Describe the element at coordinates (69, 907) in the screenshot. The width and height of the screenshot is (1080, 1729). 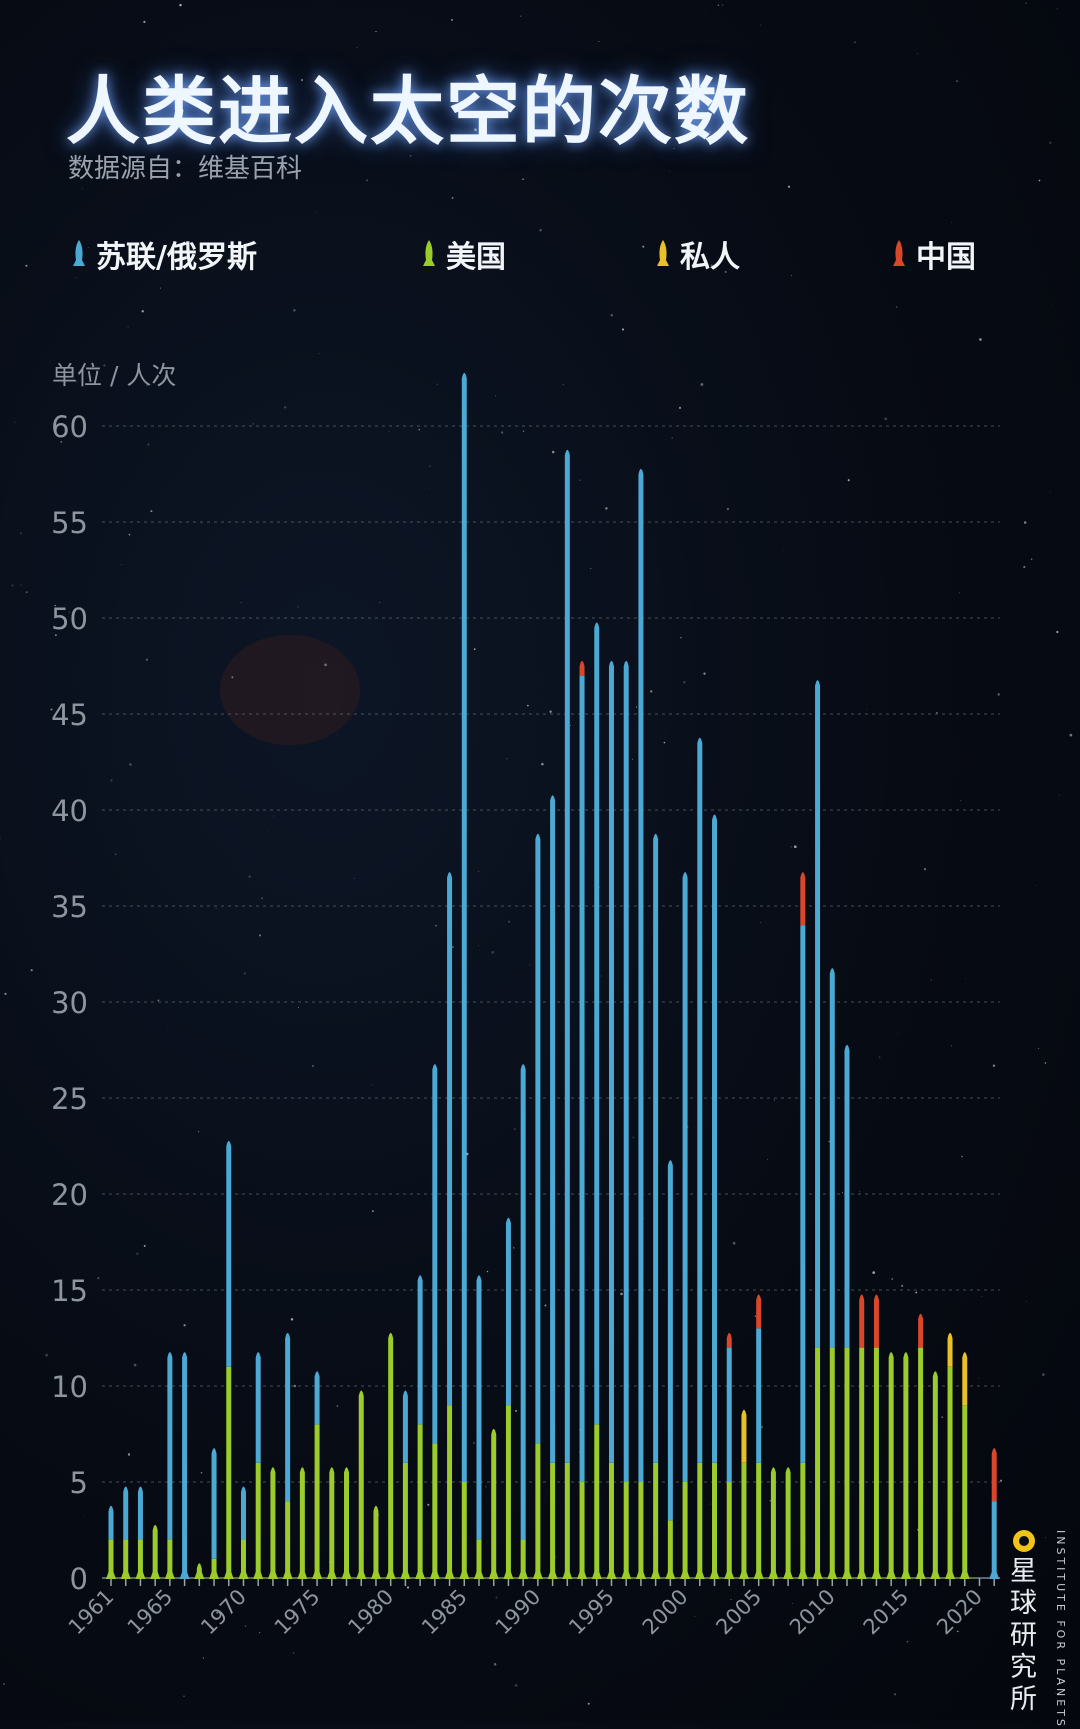
I see `y-tick-label: 35` at that location.